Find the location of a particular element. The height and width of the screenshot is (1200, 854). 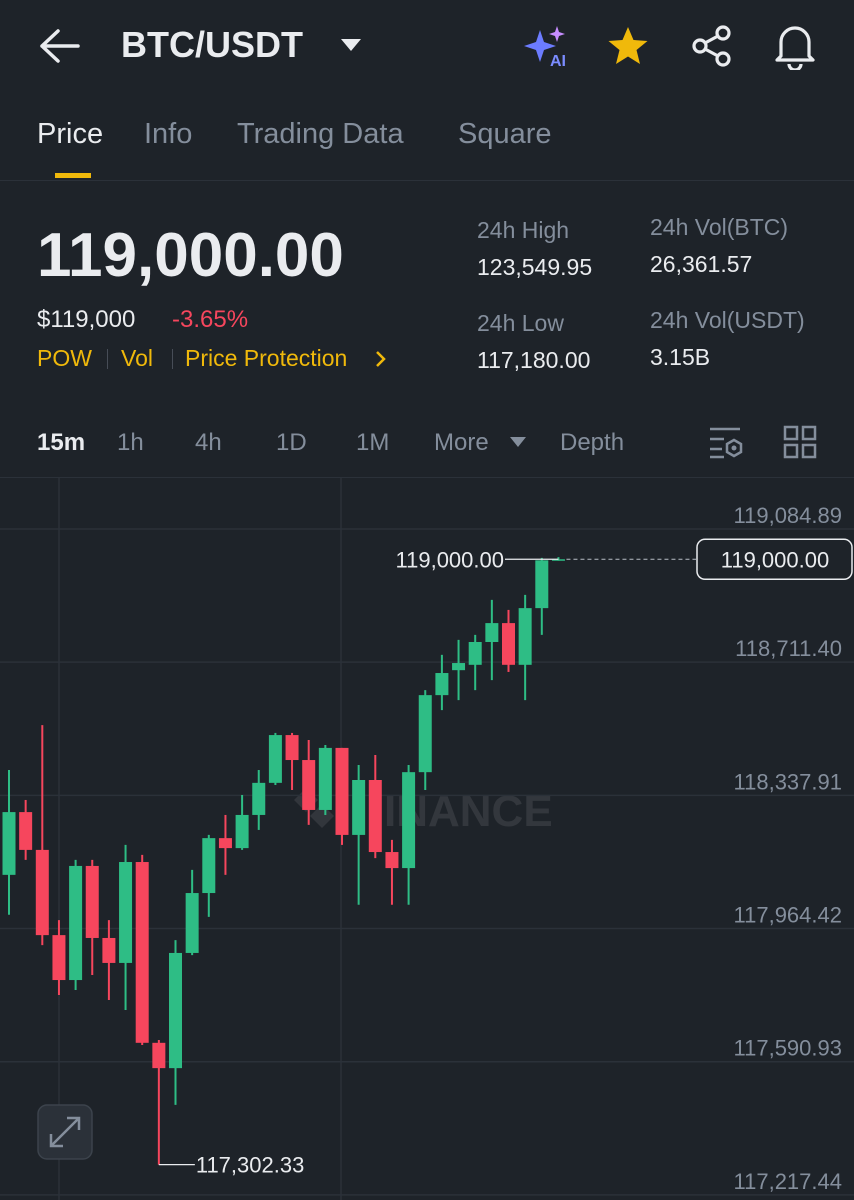

indicator-settings is located at coordinates (726, 442).